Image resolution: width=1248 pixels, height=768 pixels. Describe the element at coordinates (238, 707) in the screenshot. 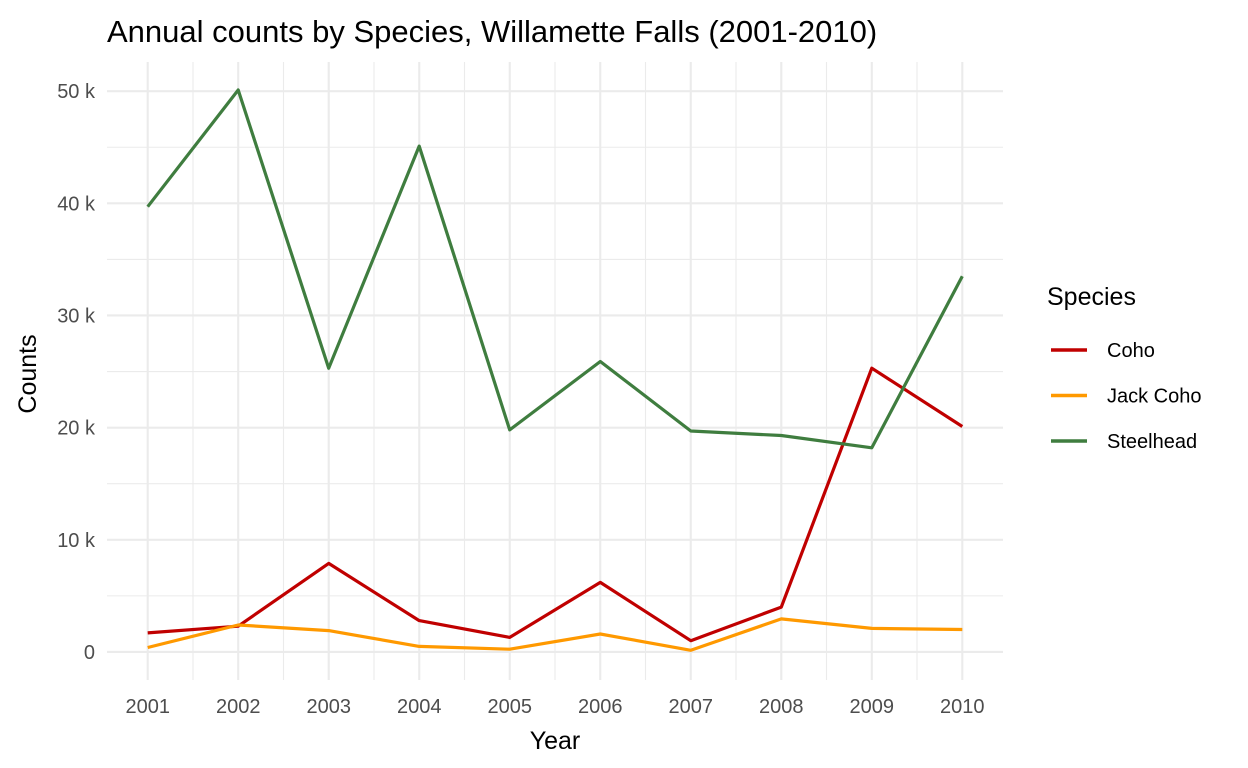

I see `x-tick-label: 2002` at that location.